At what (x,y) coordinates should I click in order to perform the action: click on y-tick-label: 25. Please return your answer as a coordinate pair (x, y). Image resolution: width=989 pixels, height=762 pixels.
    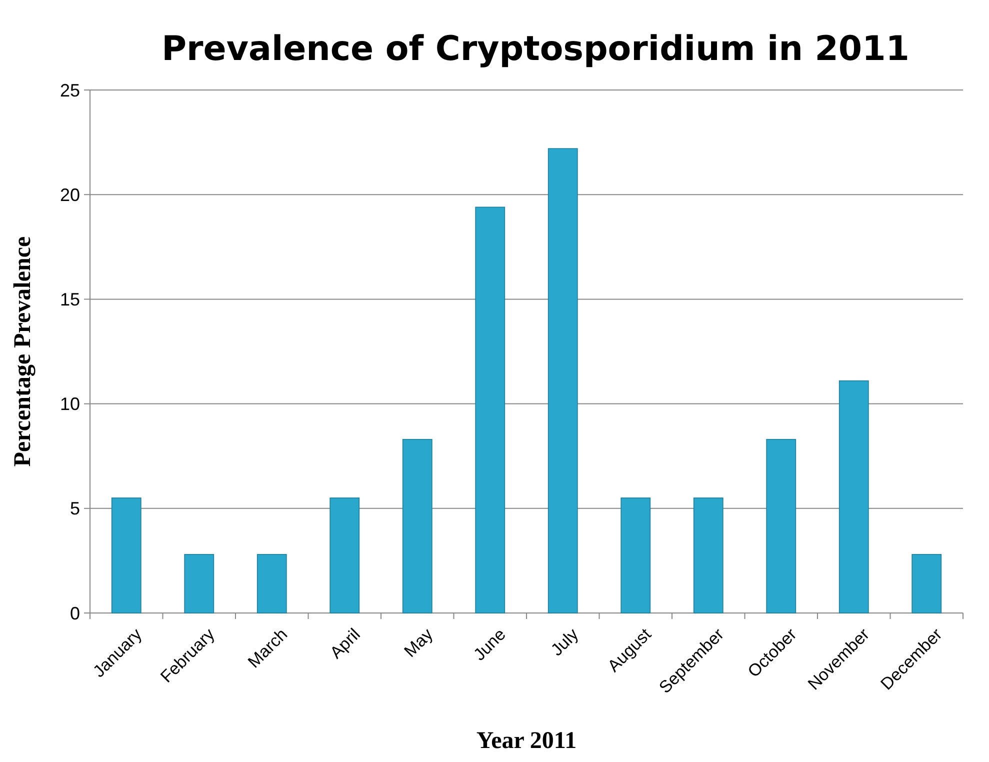
    Looking at the image, I should click on (70, 90).